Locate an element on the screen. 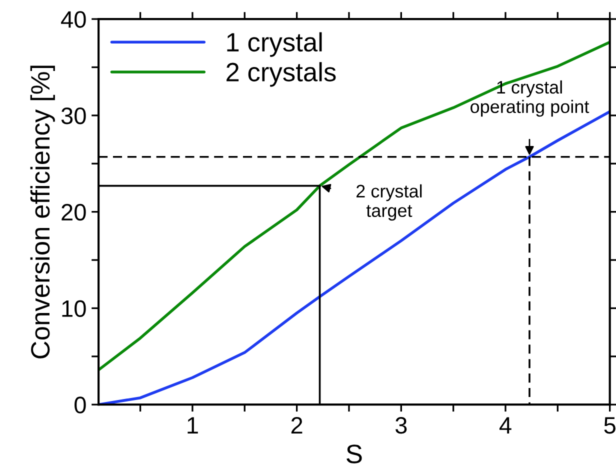 The width and height of the screenshot is (616, 476). annotation: 2 crystal target is located at coordinates (389, 202).